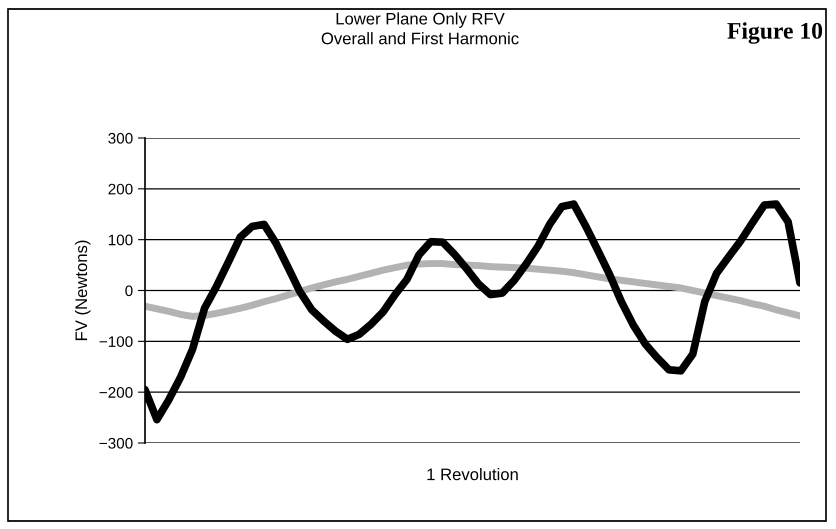  Describe the element at coordinates (129, 290) in the screenshot. I see `y-tick-label: 0` at that location.